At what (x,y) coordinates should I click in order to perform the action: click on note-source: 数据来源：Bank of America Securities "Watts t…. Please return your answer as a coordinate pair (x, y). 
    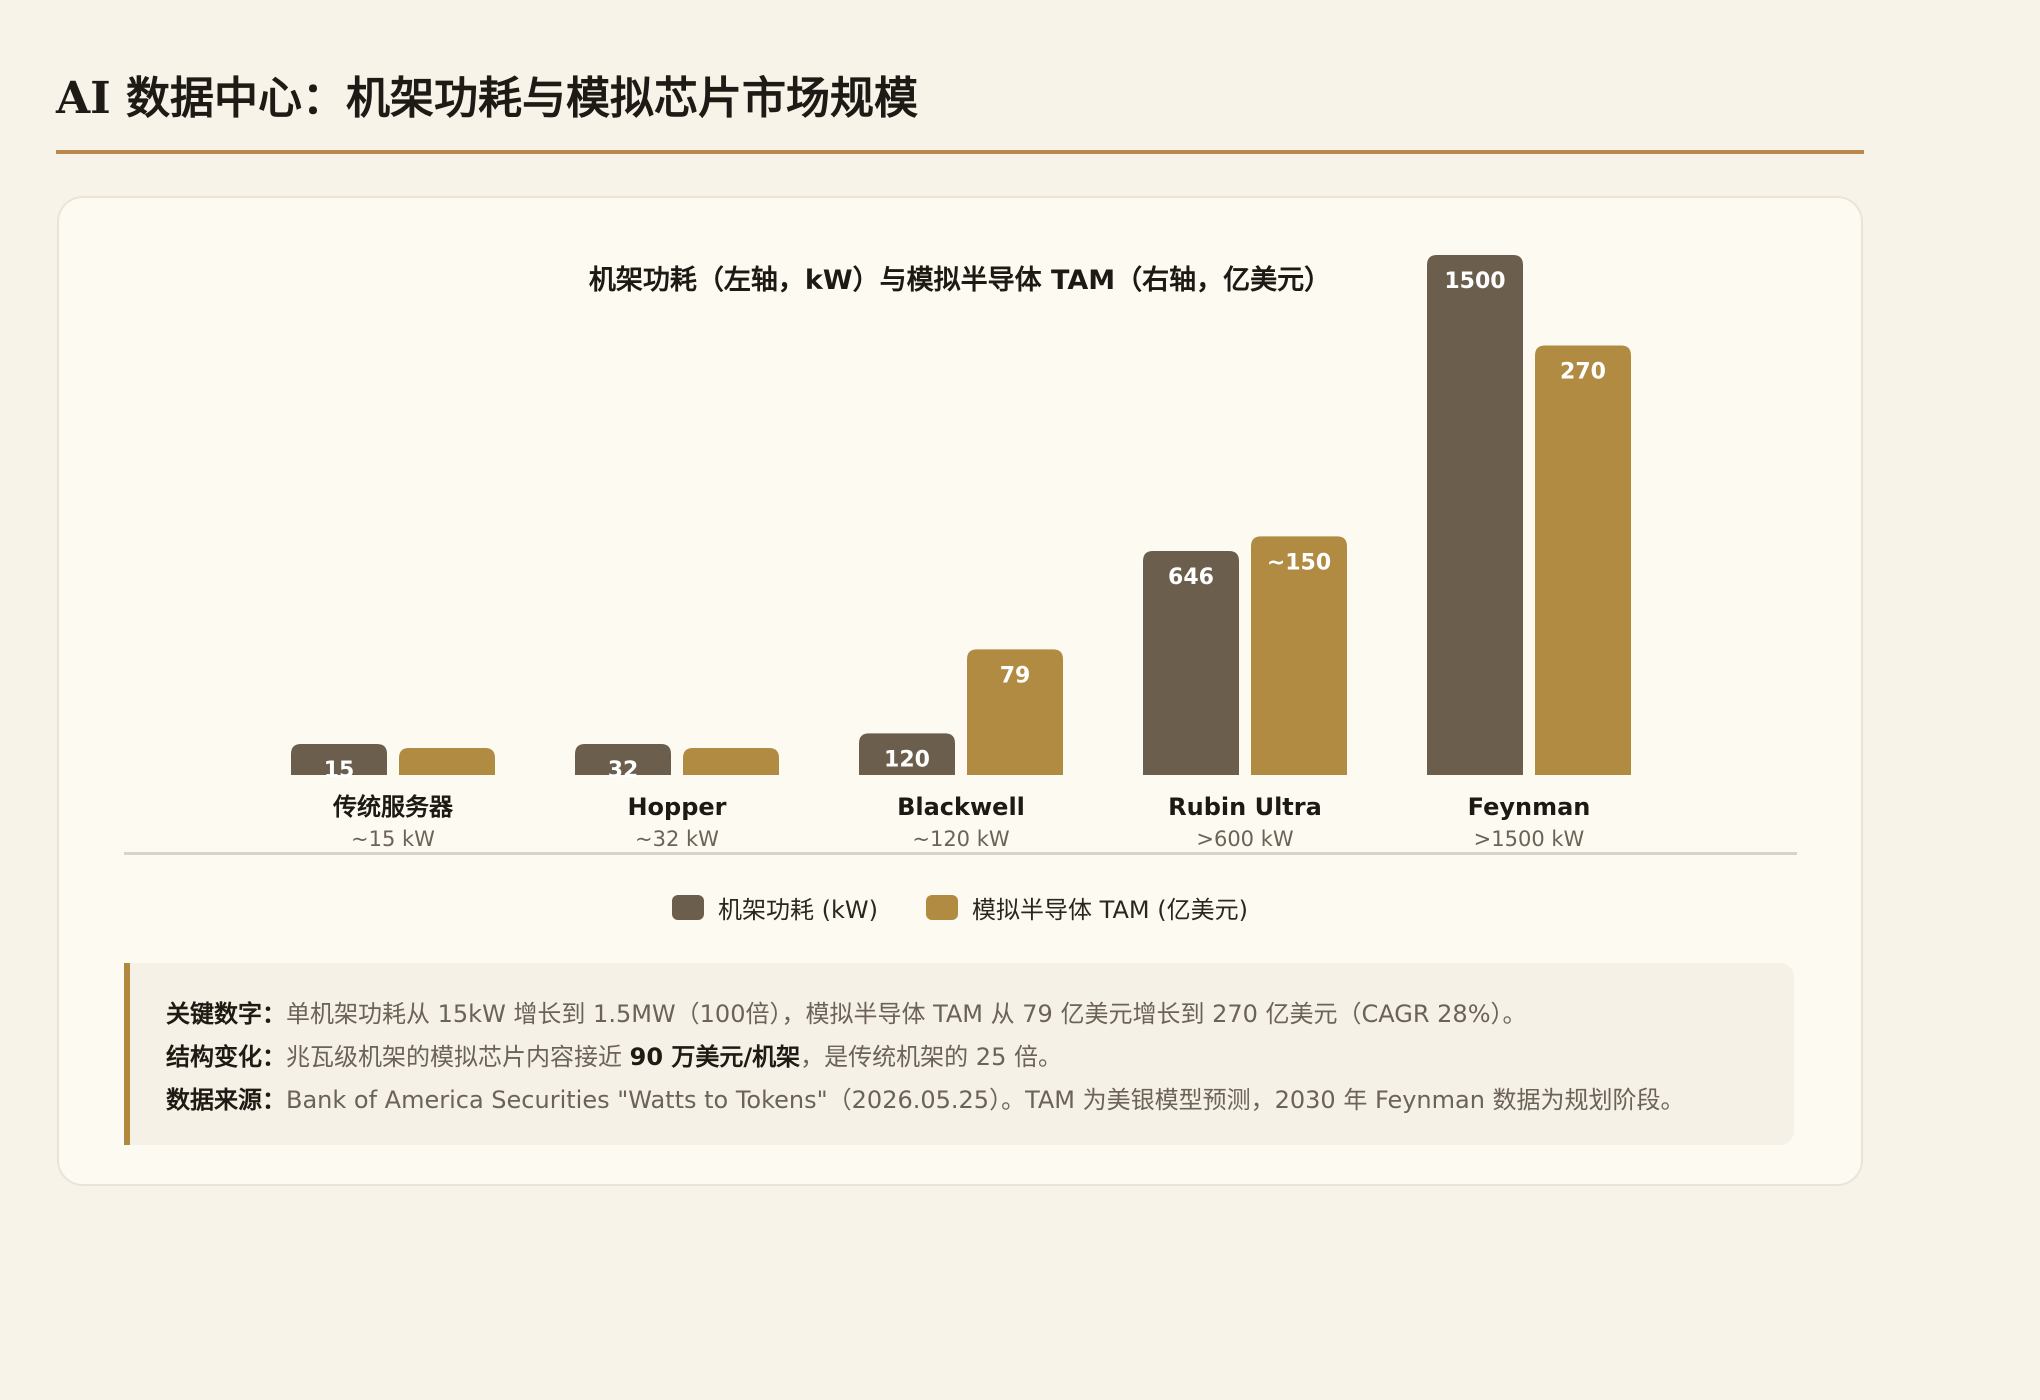
    Looking at the image, I should click on (980, 1100).